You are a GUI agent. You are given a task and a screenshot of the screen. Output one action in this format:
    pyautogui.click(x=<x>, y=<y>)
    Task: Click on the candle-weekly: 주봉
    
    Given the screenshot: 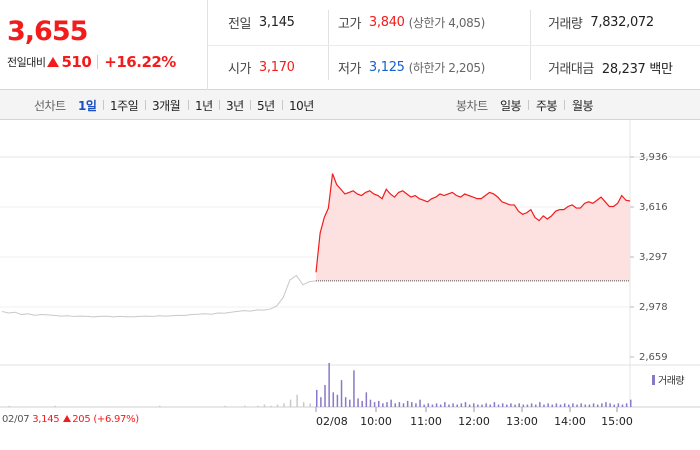 What is the action you would take?
    pyautogui.click(x=547, y=106)
    